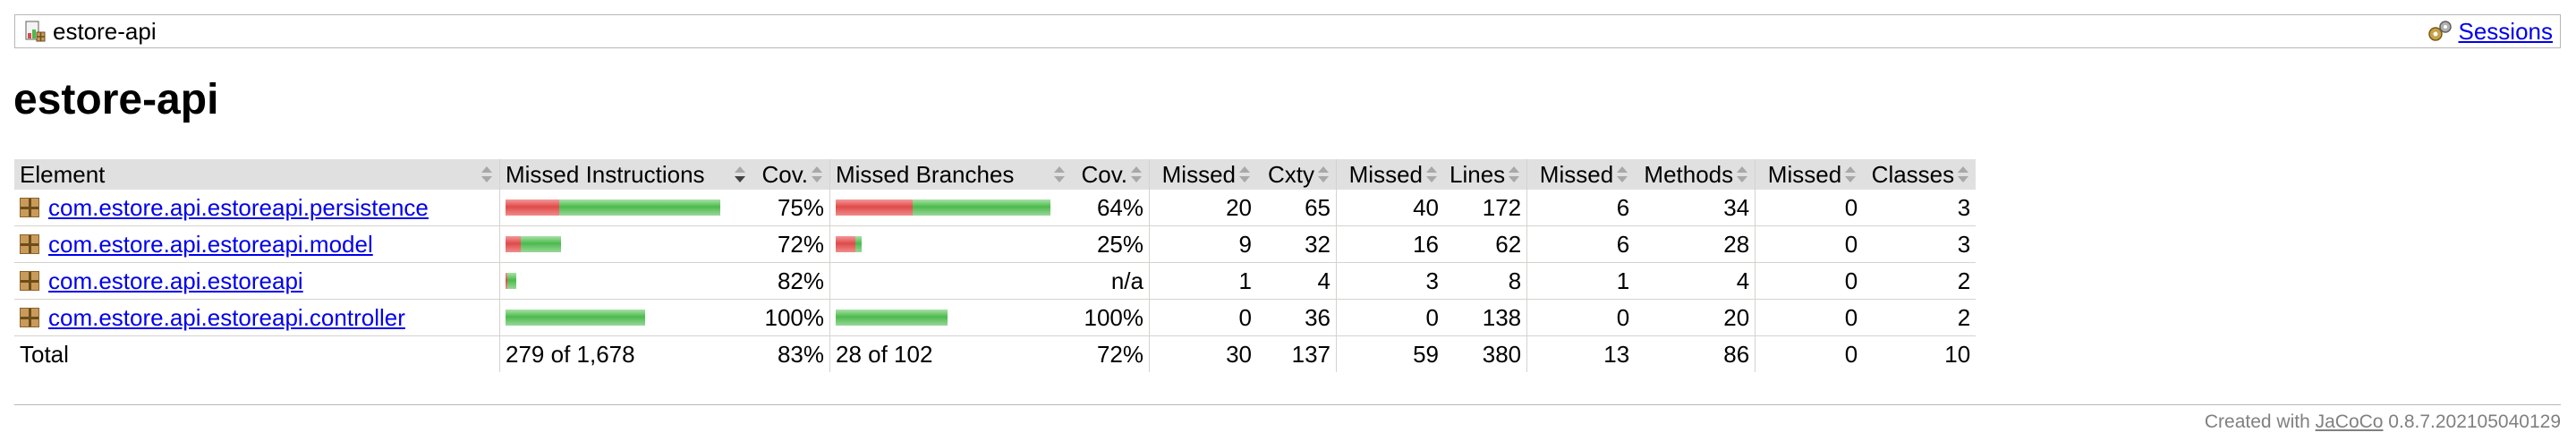  What do you see at coordinates (1809, 353) in the screenshot?
I see `total-classes-missed: 0` at bounding box center [1809, 353].